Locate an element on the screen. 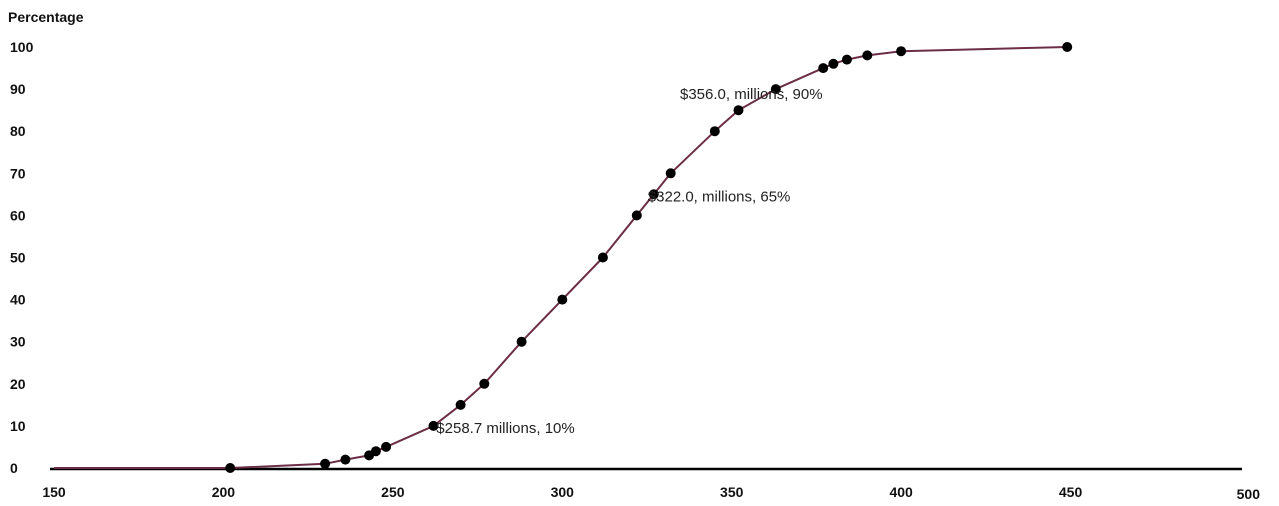  x-axis-ticks: 150 200 250 300 350 400 450 500 is located at coordinates (651, 493).